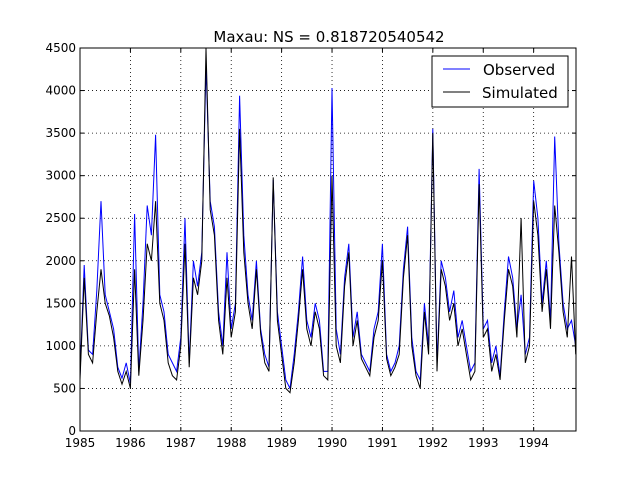 This screenshot has height=480, width=640. What do you see at coordinates (181, 443) in the screenshot?
I see `x-tick-label: 1987` at bounding box center [181, 443].